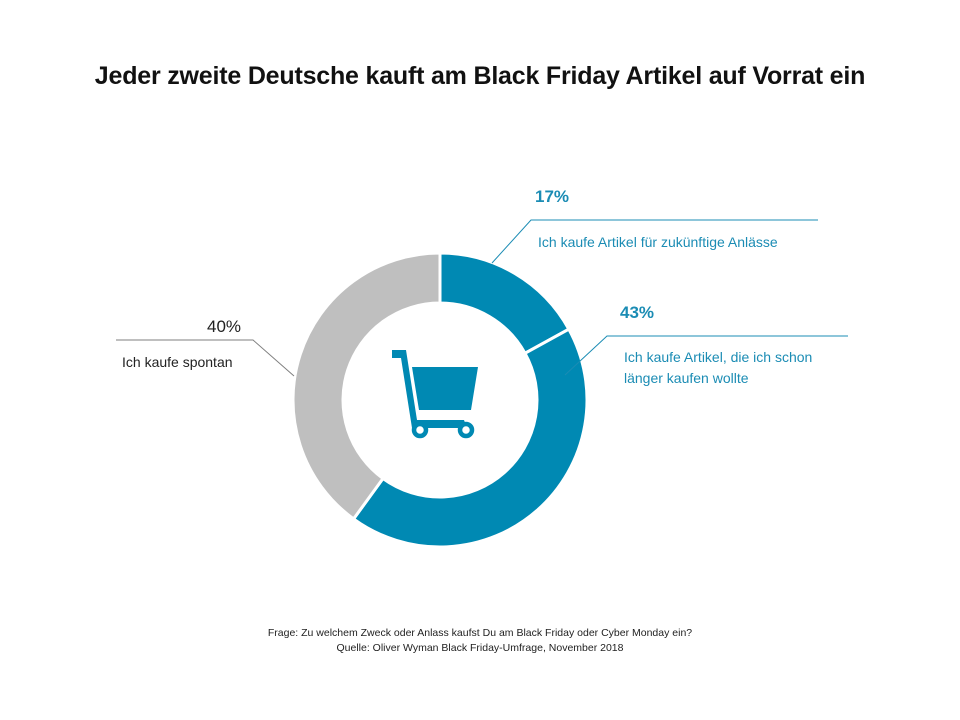 The height and width of the screenshot is (720, 960). I want to click on shopping-cart-icon, so click(435, 394).